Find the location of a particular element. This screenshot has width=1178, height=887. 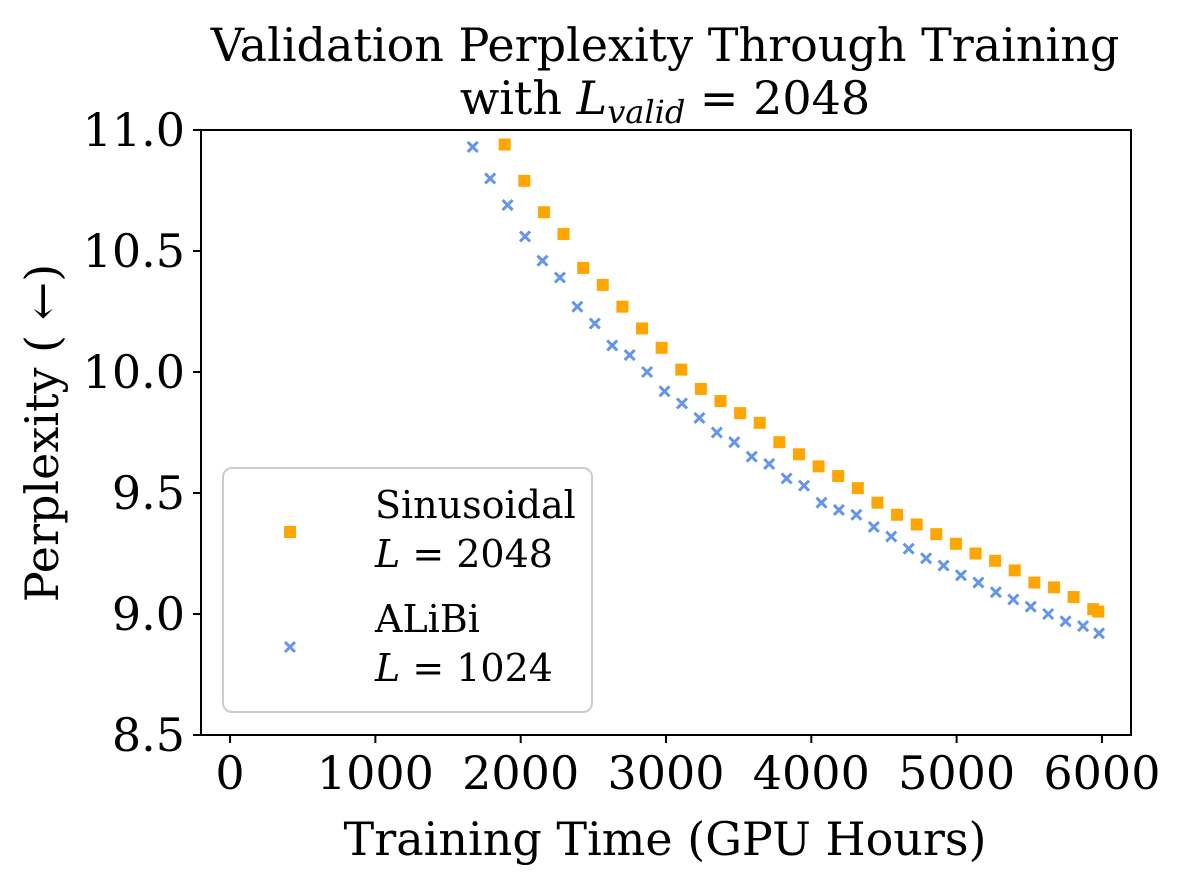

legend-label-sinusoidal-line2: L = 2048 is located at coordinates (463, 554).